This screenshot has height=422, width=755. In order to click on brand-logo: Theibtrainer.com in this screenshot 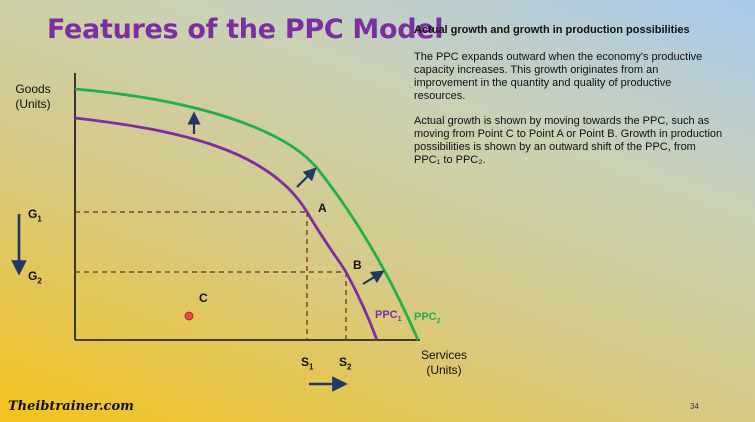, I will do `click(71, 406)`.